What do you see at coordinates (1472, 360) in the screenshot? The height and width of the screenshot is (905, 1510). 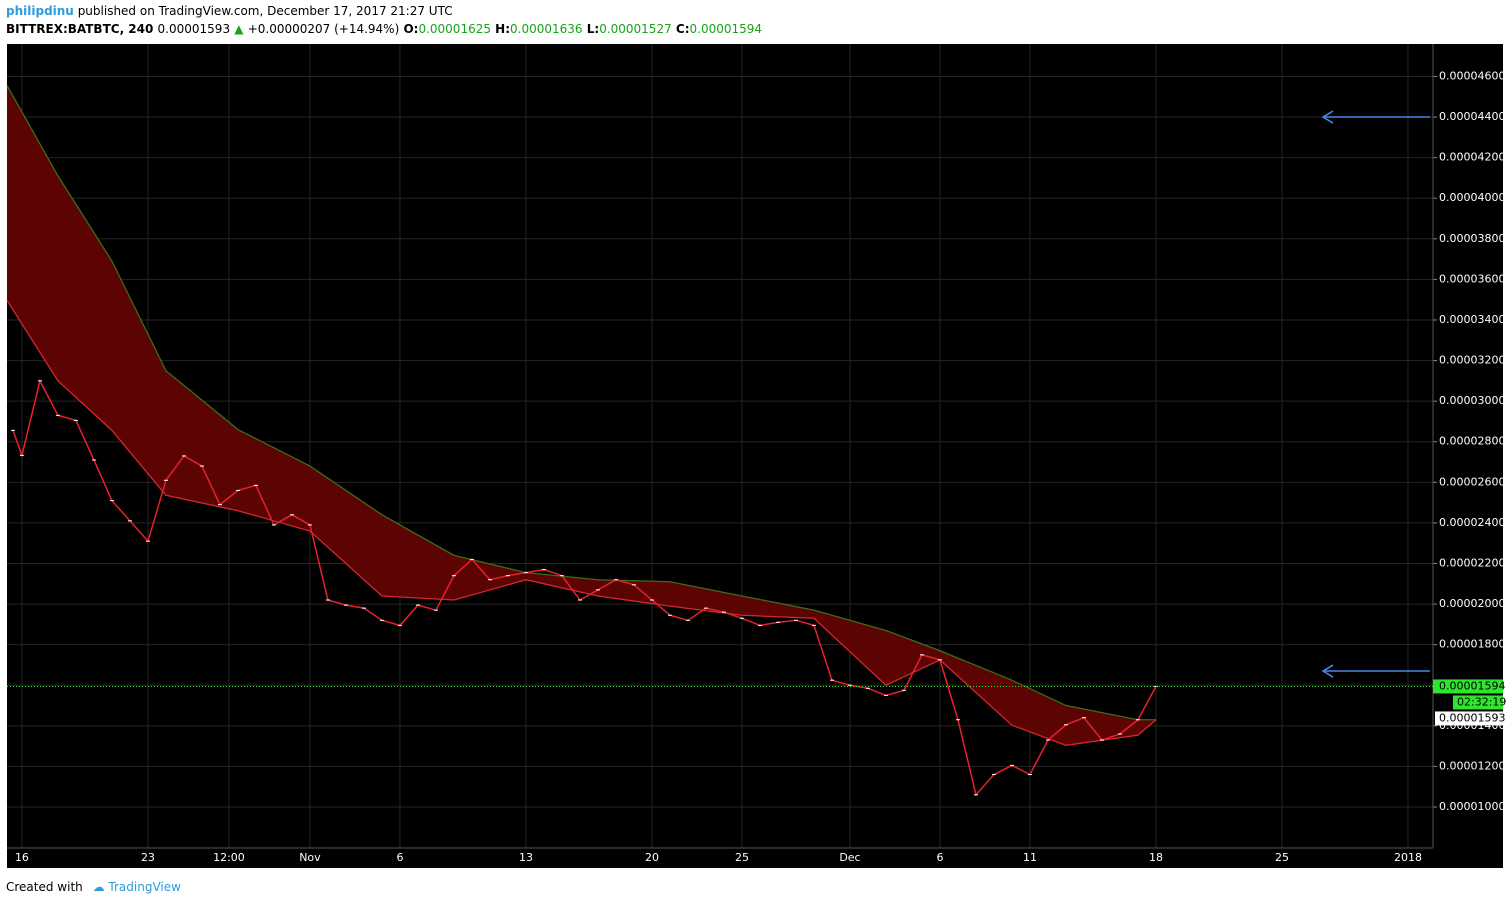 I see `y-tick-label: 0.00003200` at bounding box center [1472, 360].